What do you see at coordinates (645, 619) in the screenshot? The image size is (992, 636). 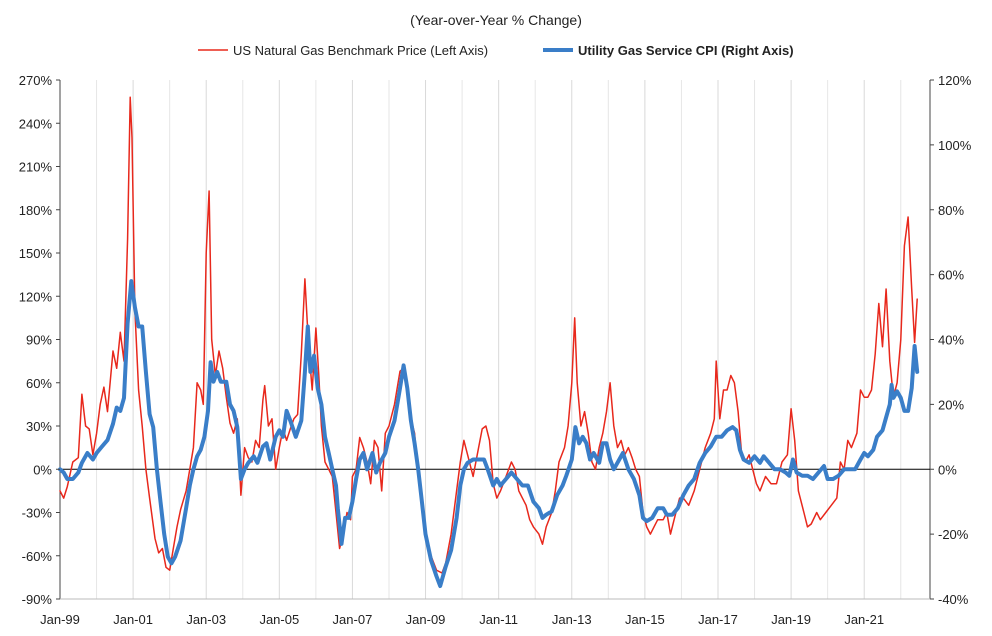 I see `x-tick-label: Jan-15` at bounding box center [645, 619].